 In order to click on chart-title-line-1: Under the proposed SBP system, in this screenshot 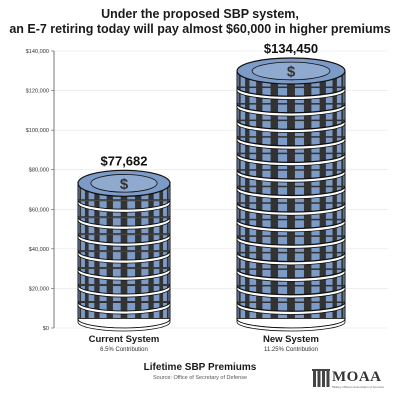, I will do `click(200, 14)`.